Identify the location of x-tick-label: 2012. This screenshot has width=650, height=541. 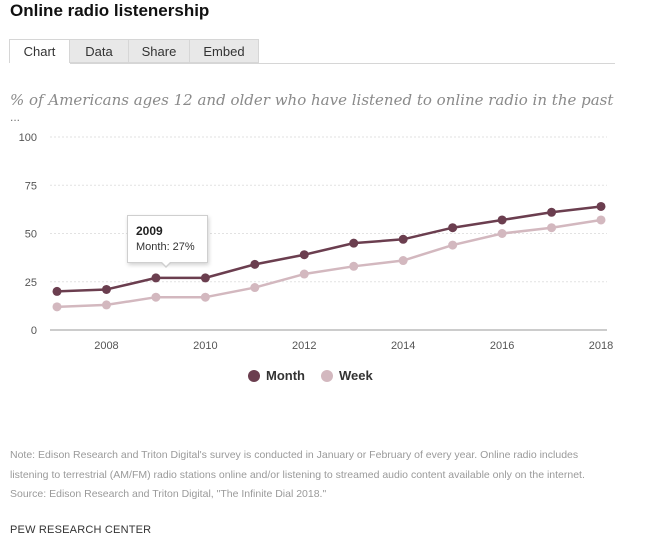
(304, 346).